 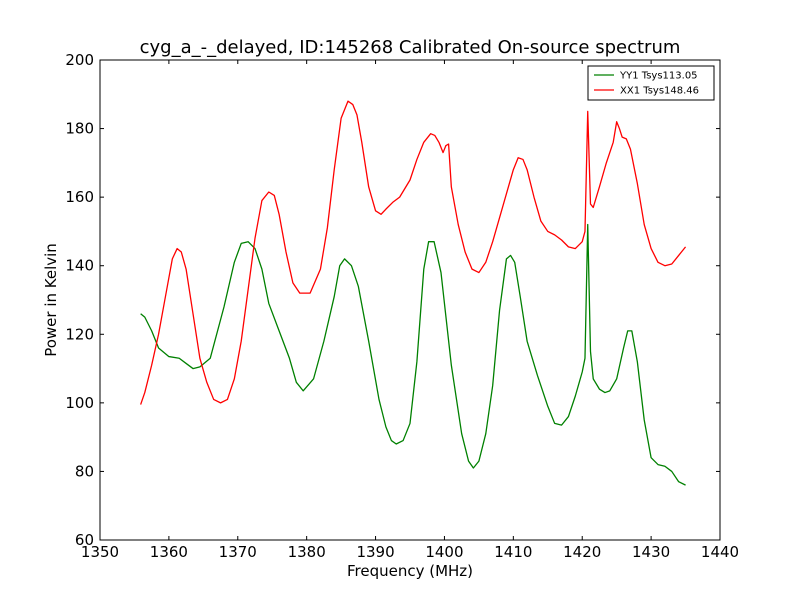 What do you see at coordinates (720, 552) in the screenshot?
I see `x-tick-label: 1440` at bounding box center [720, 552].